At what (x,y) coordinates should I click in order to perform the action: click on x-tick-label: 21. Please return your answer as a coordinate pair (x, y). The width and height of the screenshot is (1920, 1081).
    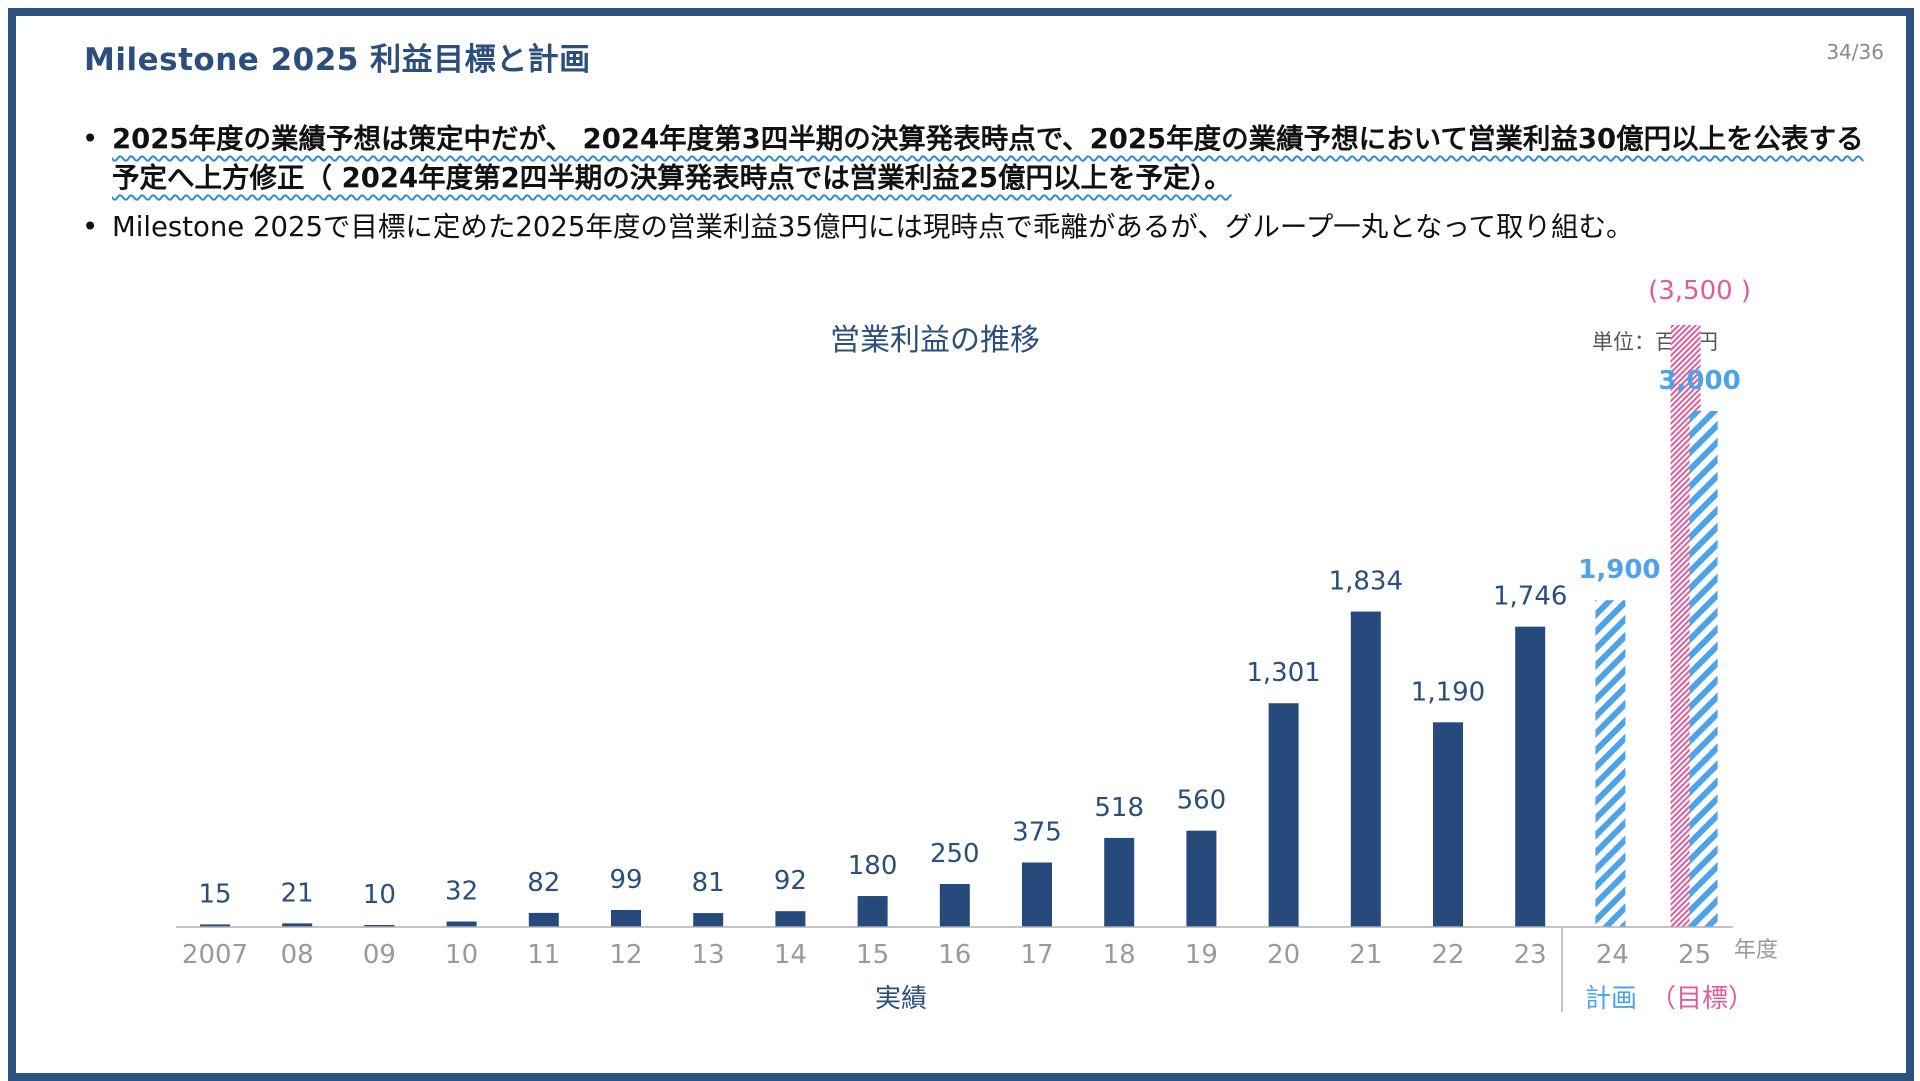
    Looking at the image, I should click on (1365, 955).